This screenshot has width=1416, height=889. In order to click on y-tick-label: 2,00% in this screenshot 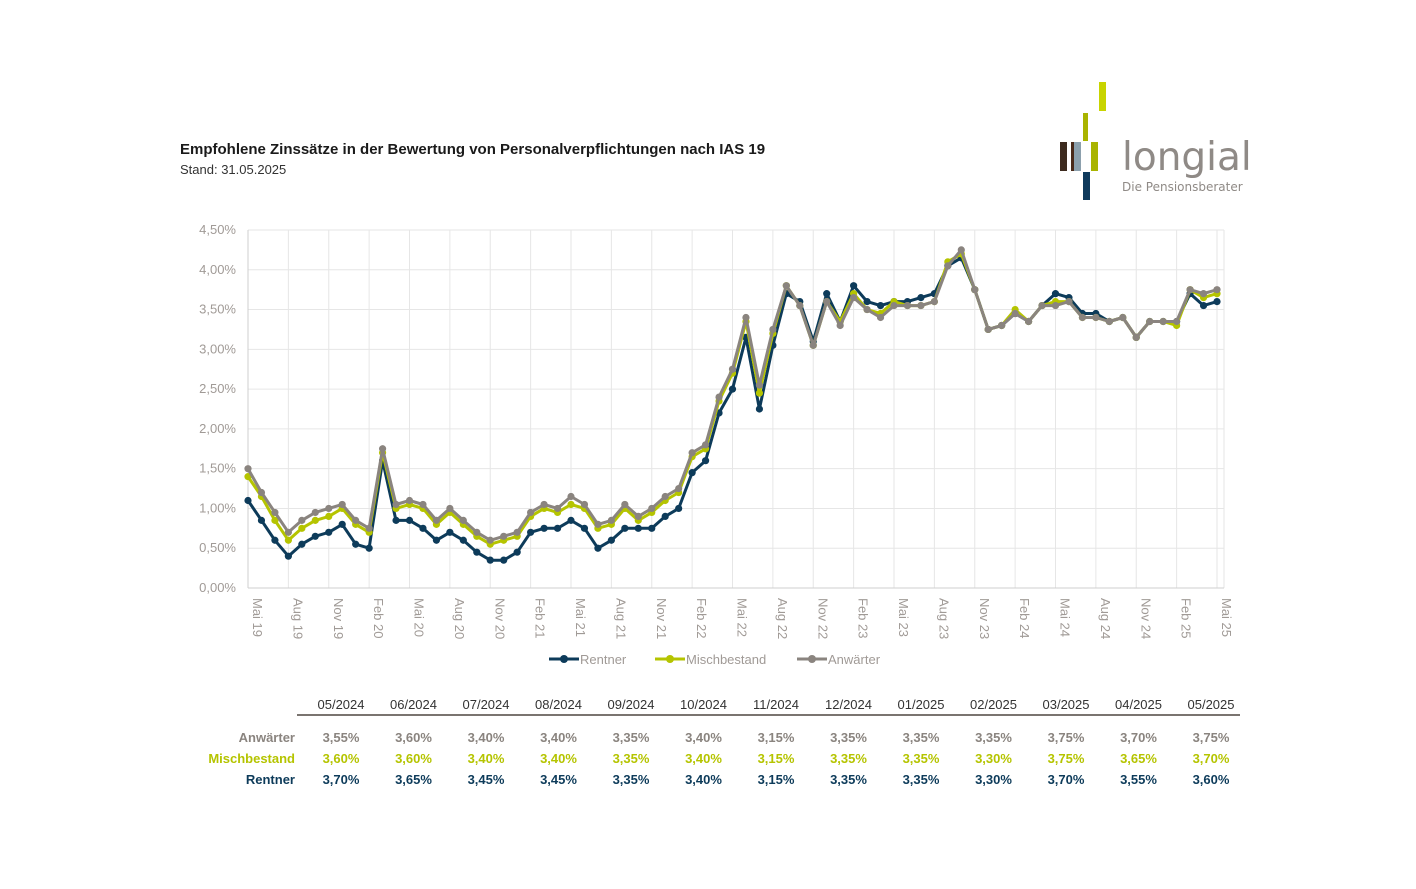, I will do `click(217, 428)`.